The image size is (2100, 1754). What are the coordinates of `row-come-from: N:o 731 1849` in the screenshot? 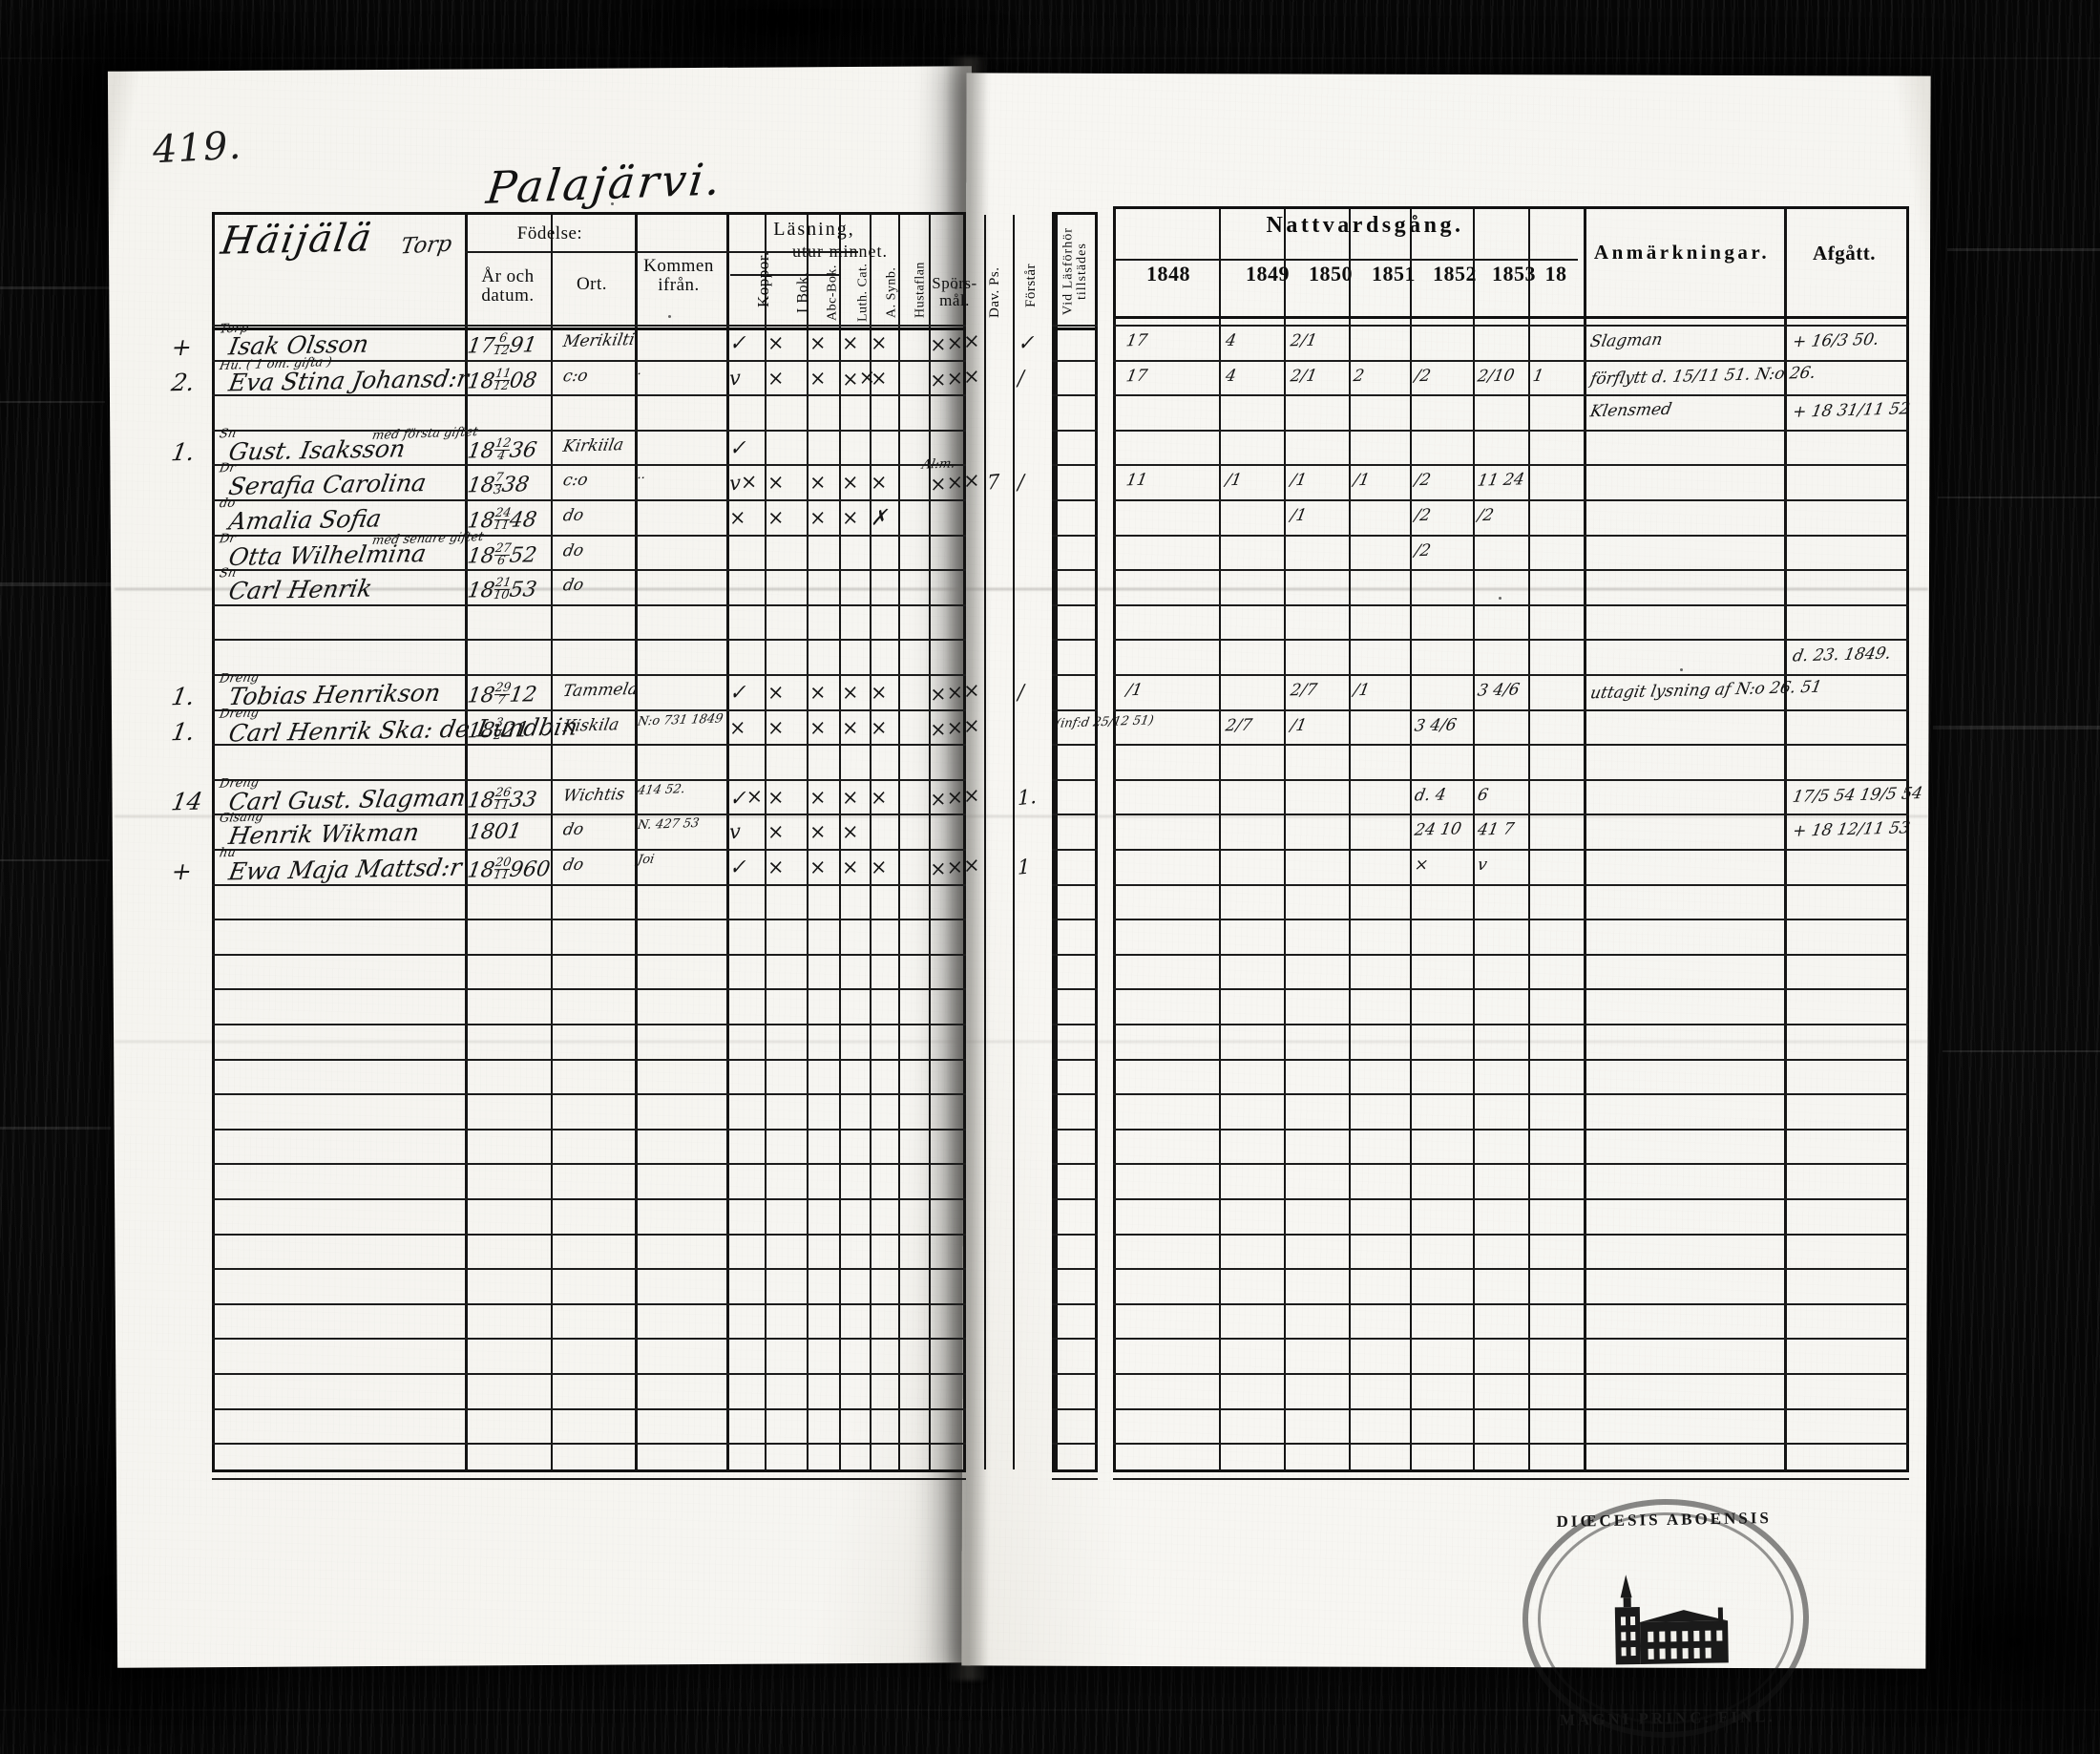 It's located at (680, 719).